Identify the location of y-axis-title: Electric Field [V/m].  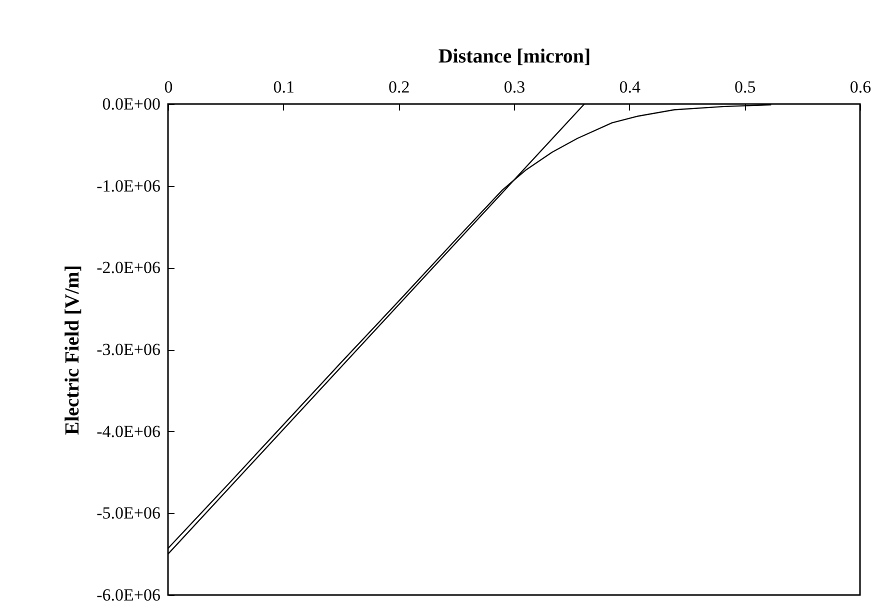
(73, 350).